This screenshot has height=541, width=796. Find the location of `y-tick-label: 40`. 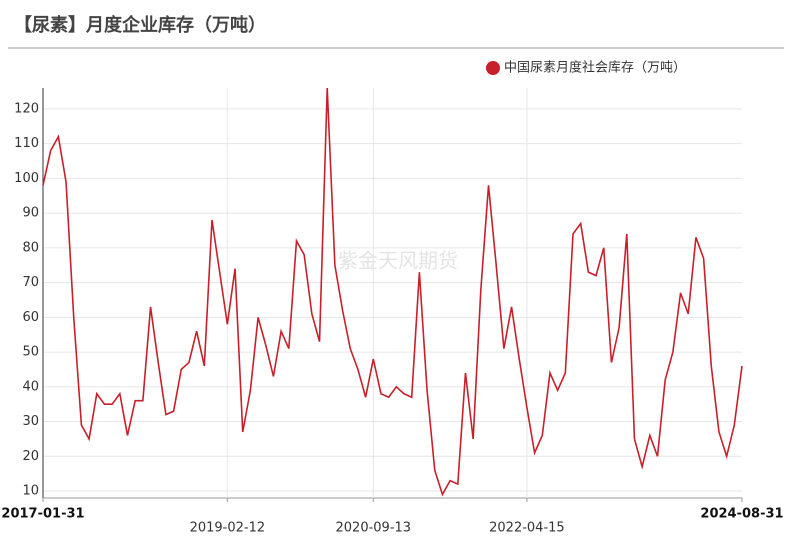

y-tick-label: 40 is located at coordinates (30, 386).